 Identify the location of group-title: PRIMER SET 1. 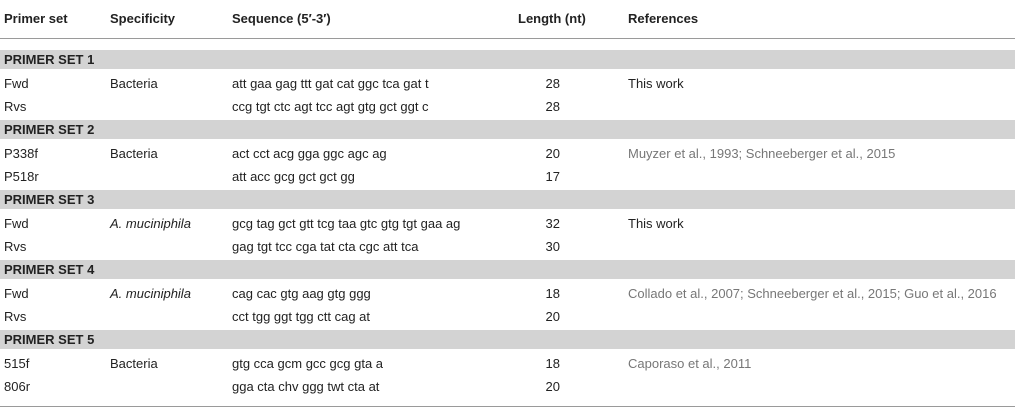
(49, 59).